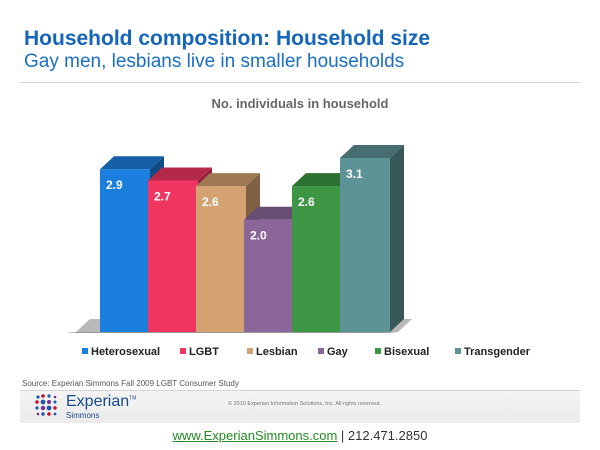  Describe the element at coordinates (125, 250) in the screenshot. I see `bar-heterosexual` at that location.